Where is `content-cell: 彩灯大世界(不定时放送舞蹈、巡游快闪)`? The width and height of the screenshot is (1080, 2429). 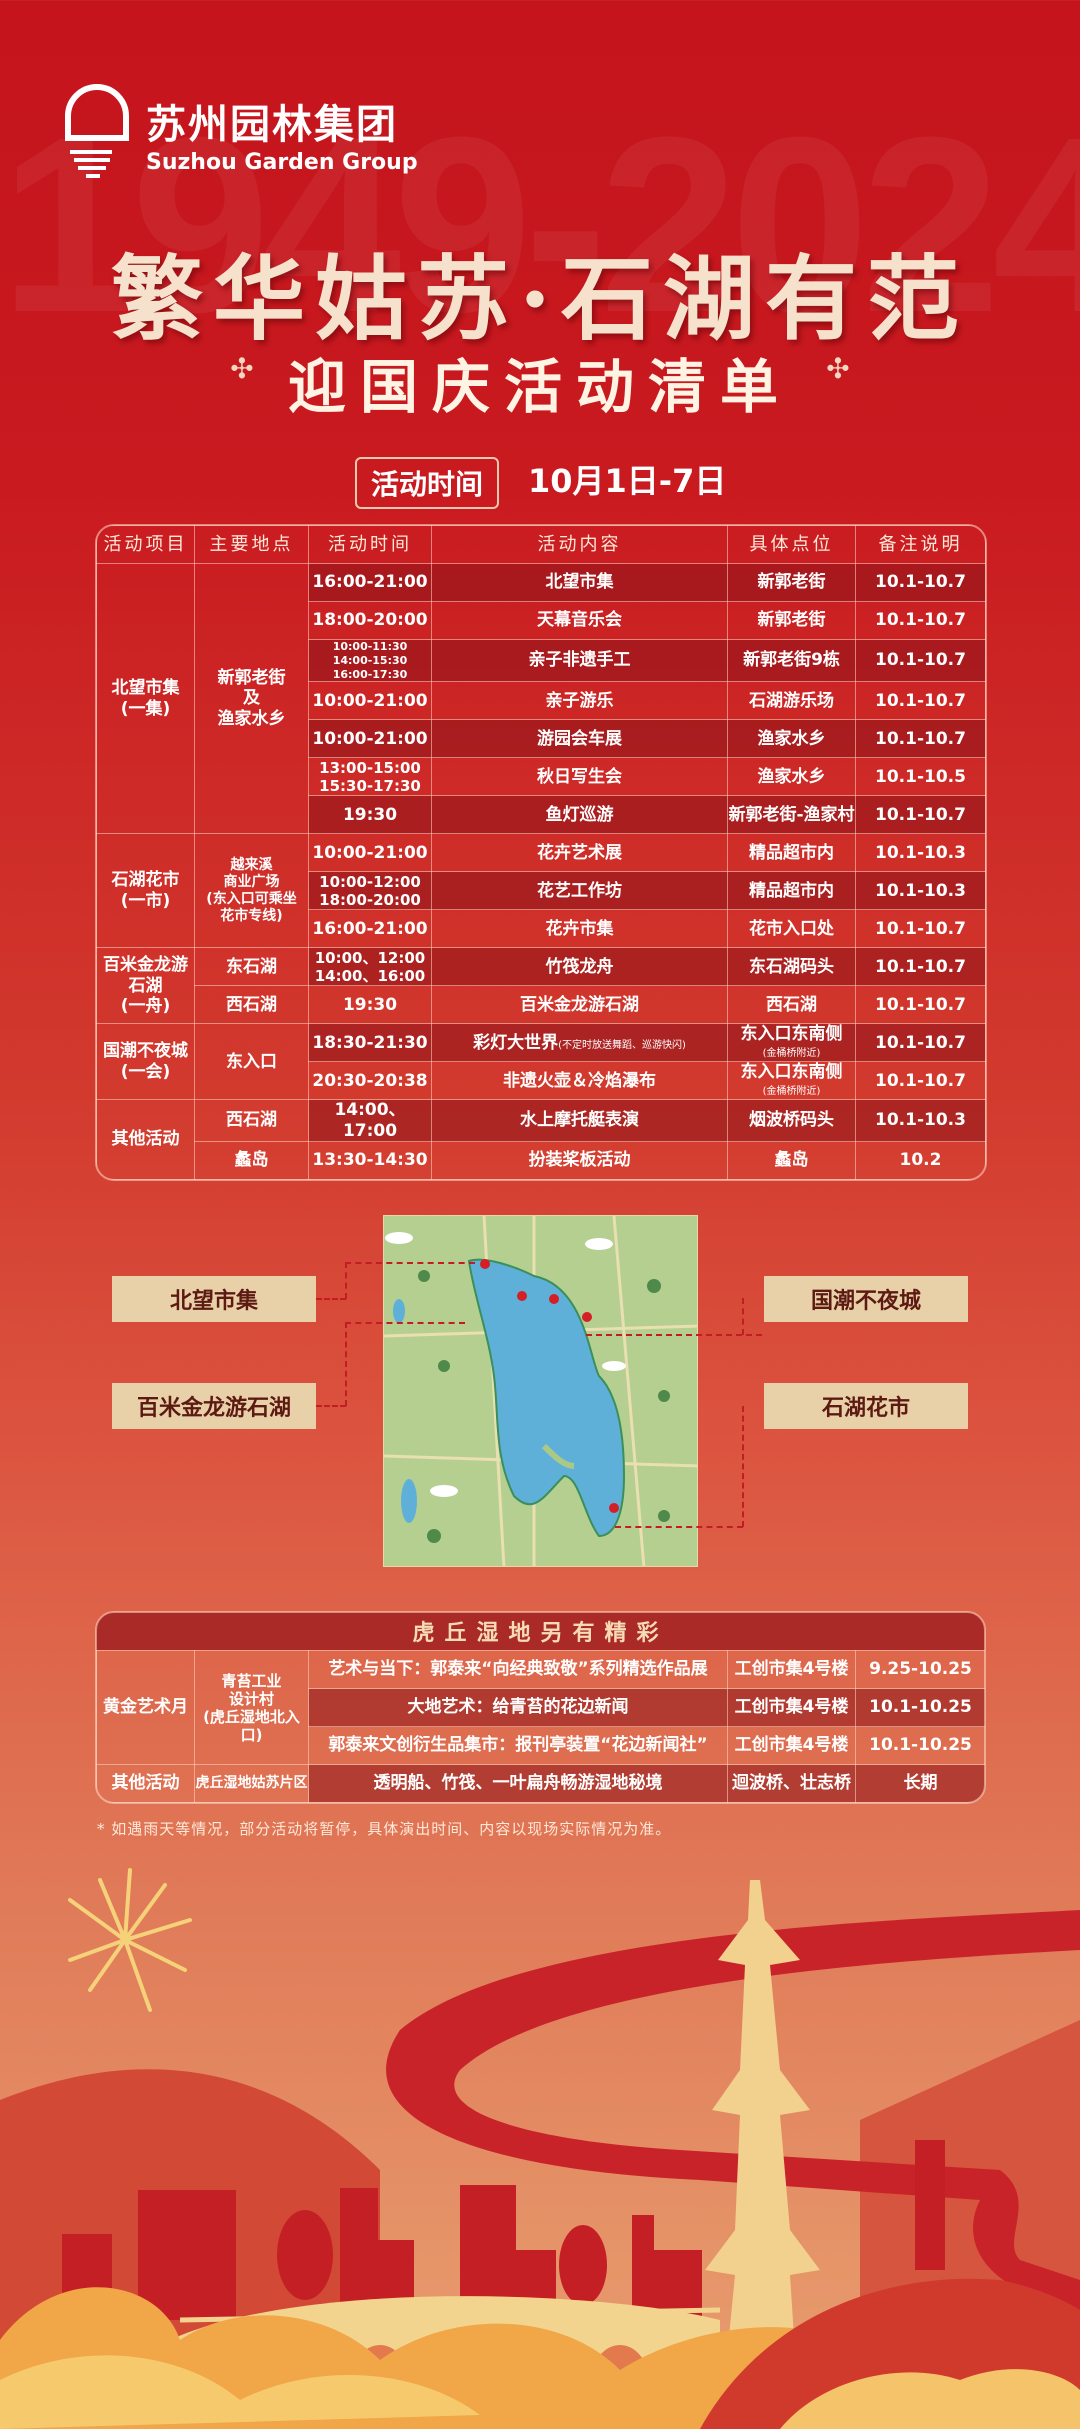 content-cell: 彩灯大世界(不定时放送舞蹈、巡游快闪) is located at coordinates (579, 1043).